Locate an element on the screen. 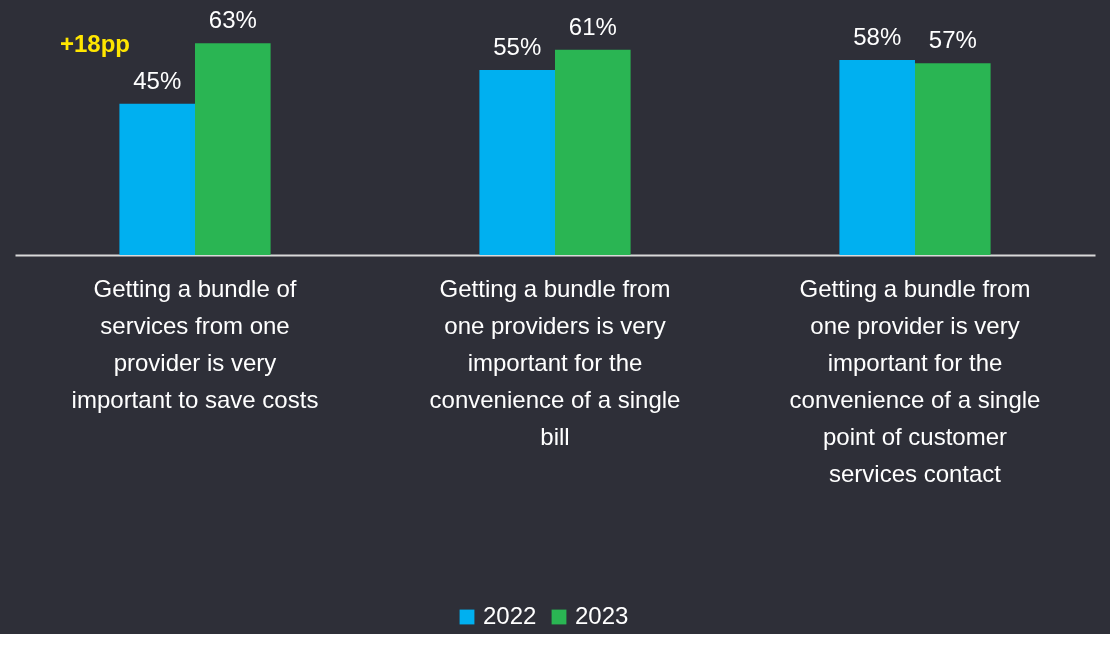  legend-label: 2022 is located at coordinates (510, 615).